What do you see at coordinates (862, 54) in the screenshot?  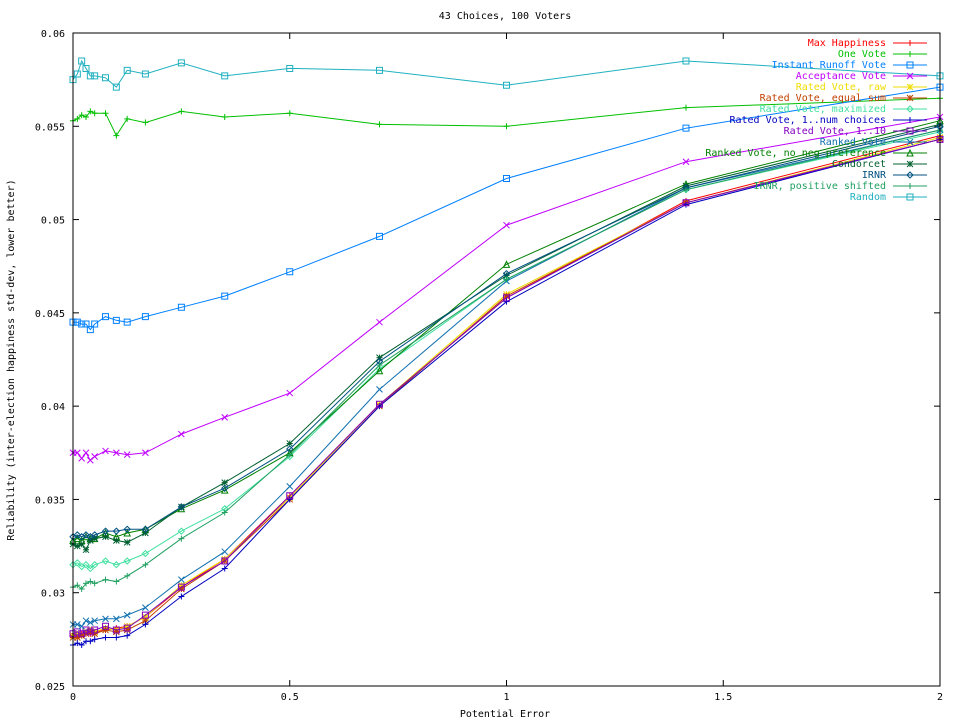 I see `legend-label: One Vote` at bounding box center [862, 54].